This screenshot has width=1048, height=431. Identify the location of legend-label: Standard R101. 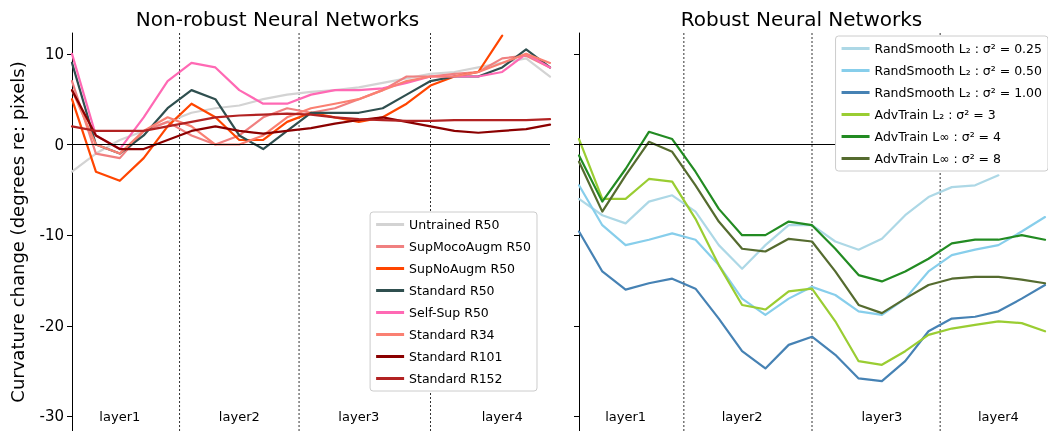
(456, 356).